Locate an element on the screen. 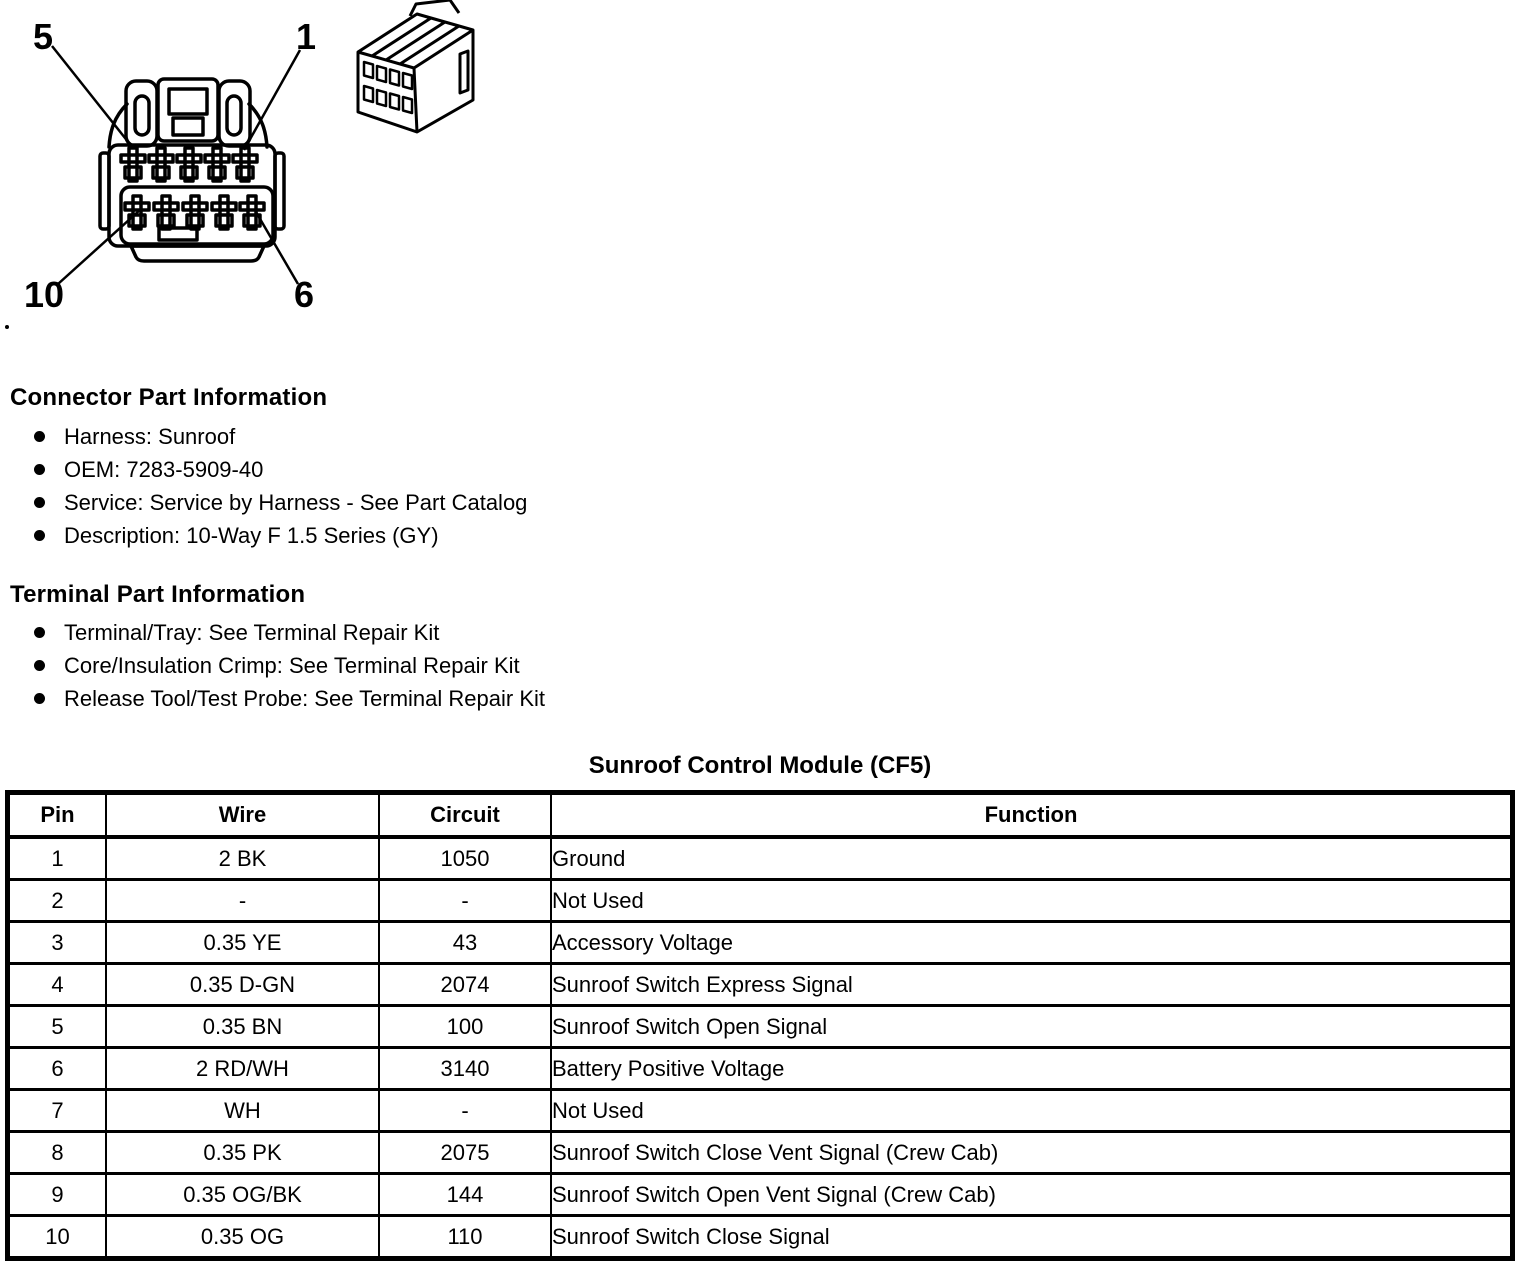 The image size is (1520, 1270). connector-diagram: 5 1 10 6 is located at coordinates (240, 164).